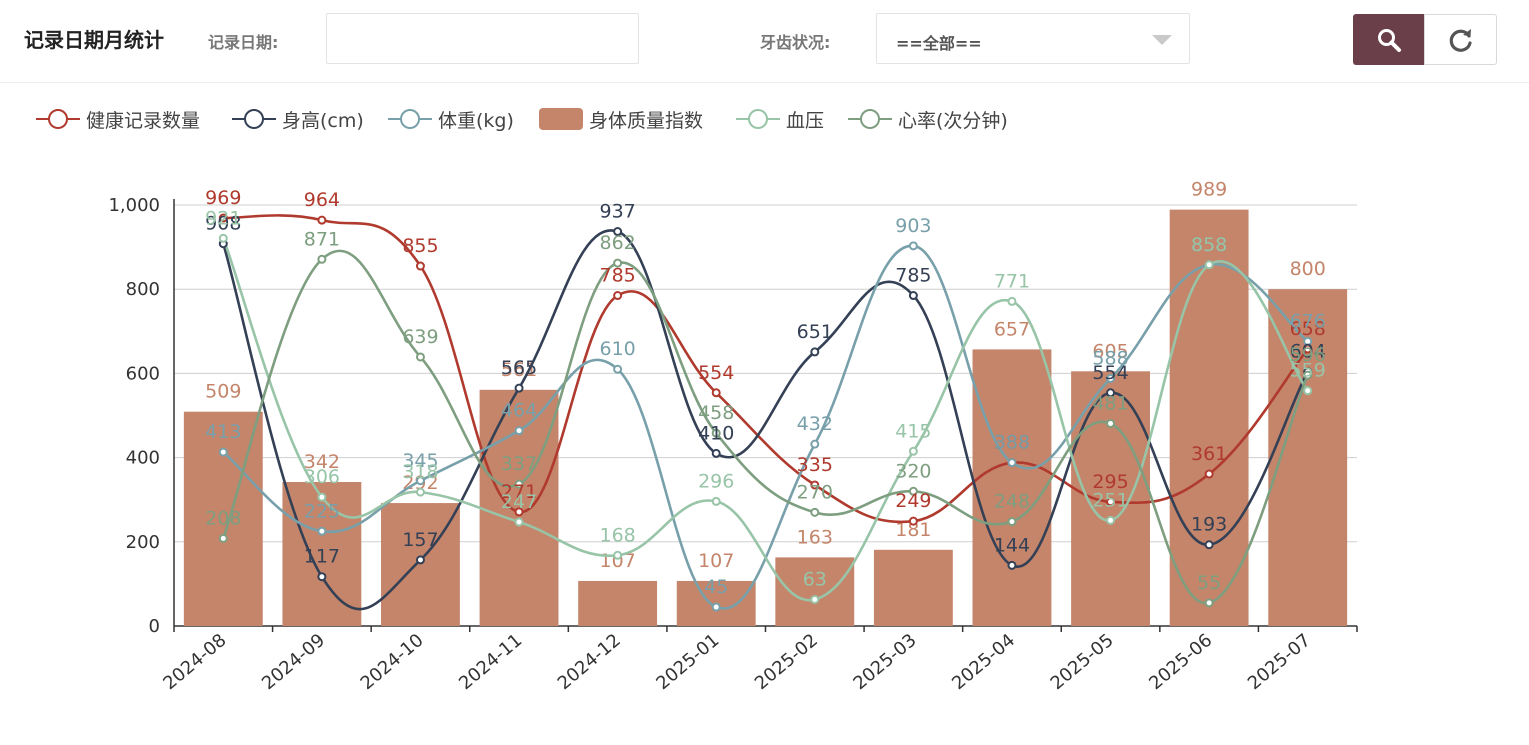 The image size is (1529, 745). What do you see at coordinates (1012, 281) in the screenshot?
I see `line-data-label: 771` at bounding box center [1012, 281].